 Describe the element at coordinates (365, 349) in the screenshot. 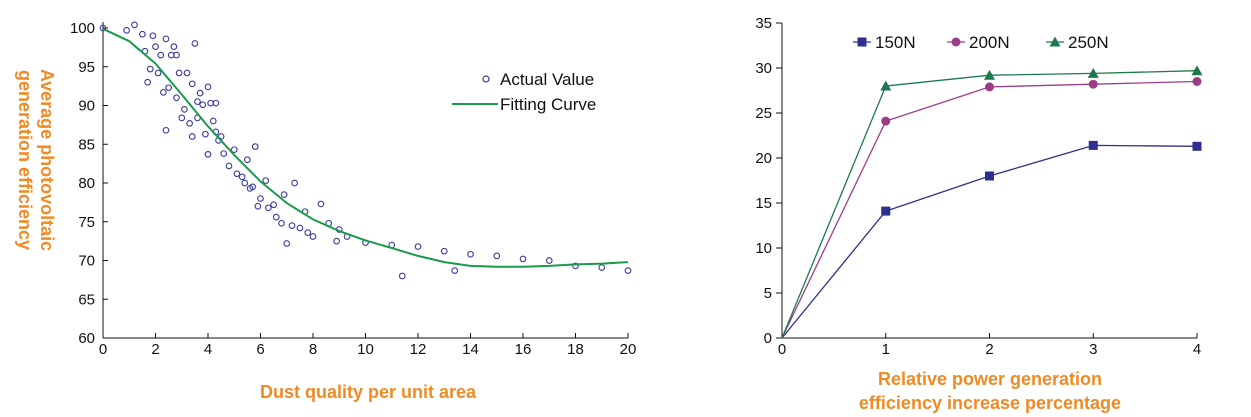

I see `x-tick-label: 10` at that location.